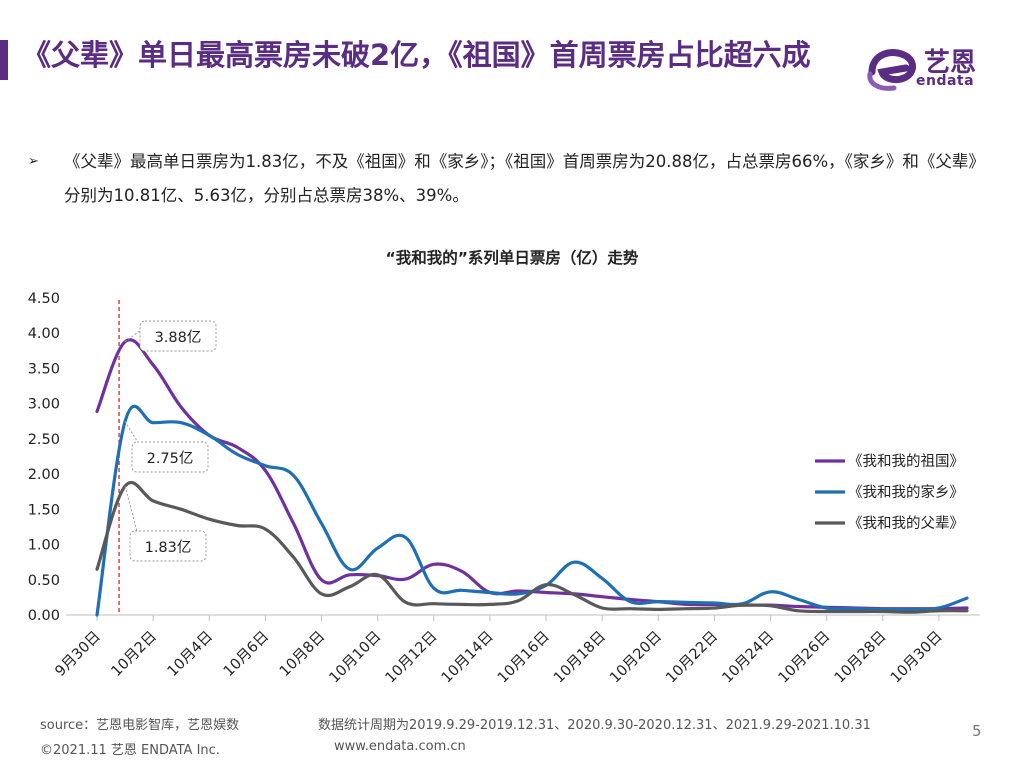 The image size is (1024, 768). What do you see at coordinates (44, 475) in the screenshot?
I see `y-tick-label: 2.00` at bounding box center [44, 475].